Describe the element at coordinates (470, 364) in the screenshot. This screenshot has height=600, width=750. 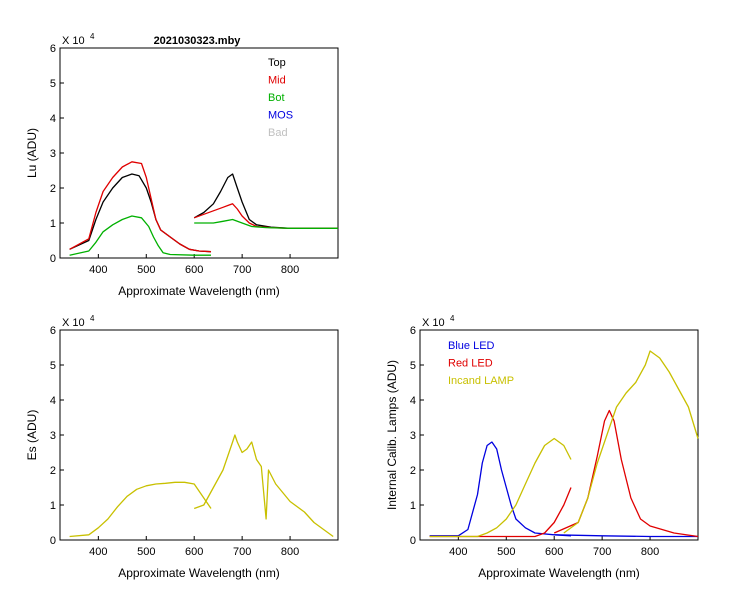
I see `legend-entry-red-led: Red LED` at that location.